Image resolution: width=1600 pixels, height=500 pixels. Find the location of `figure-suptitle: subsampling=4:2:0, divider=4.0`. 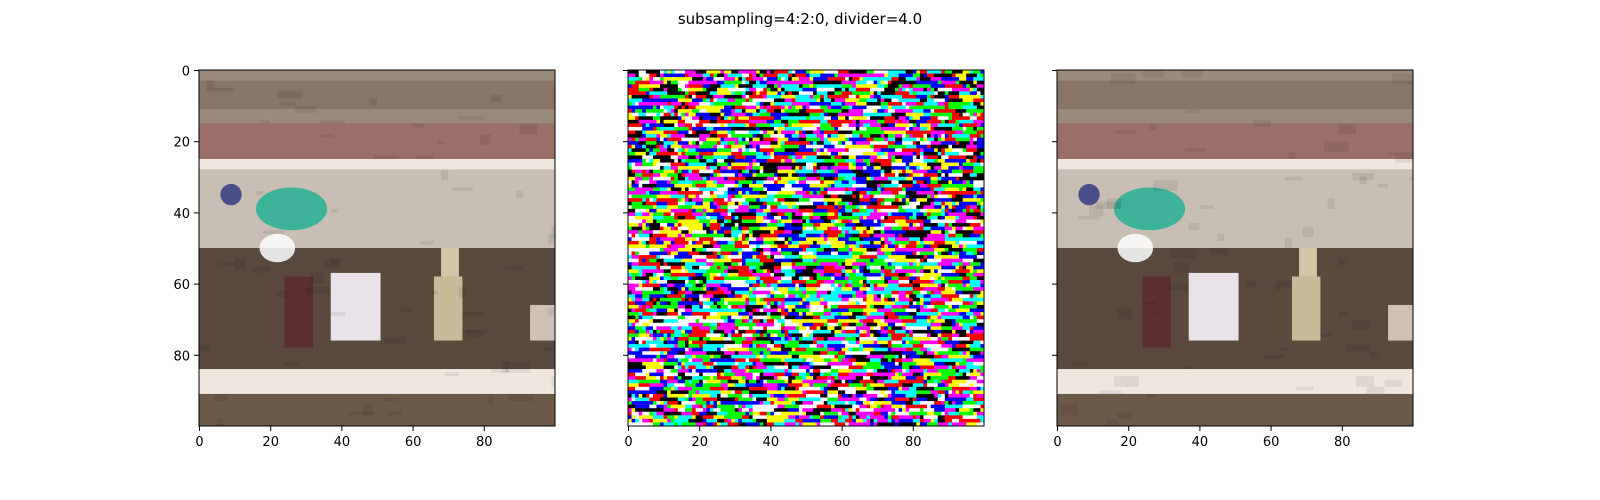

figure-suptitle: subsampling=4:2:0, divider=4.0 is located at coordinates (800, 19).